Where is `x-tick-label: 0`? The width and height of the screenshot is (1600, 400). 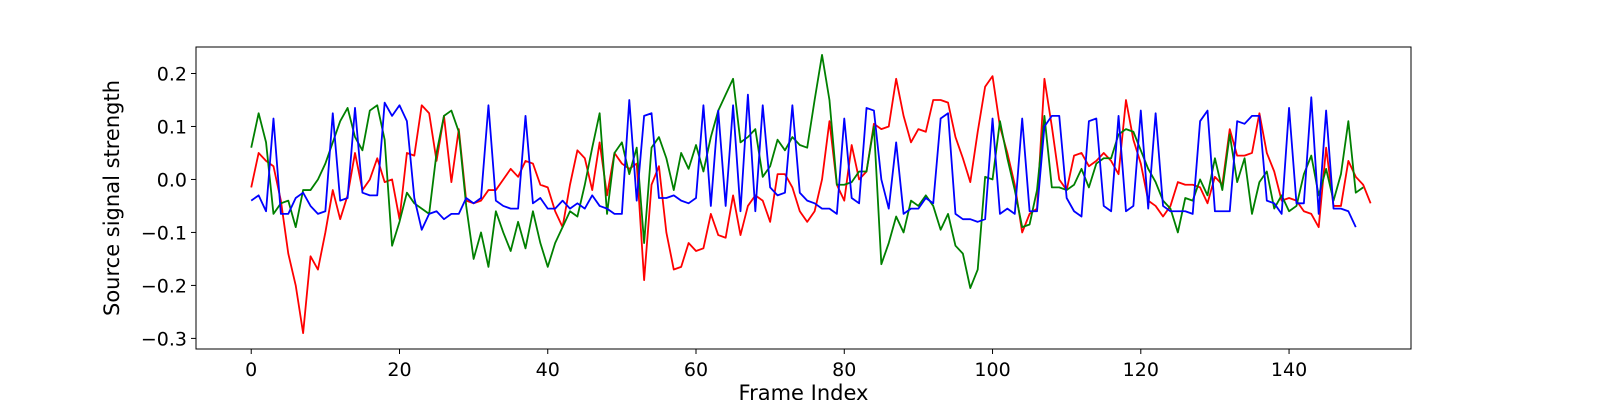 x-tick-label: 0 is located at coordinates (251, 370).